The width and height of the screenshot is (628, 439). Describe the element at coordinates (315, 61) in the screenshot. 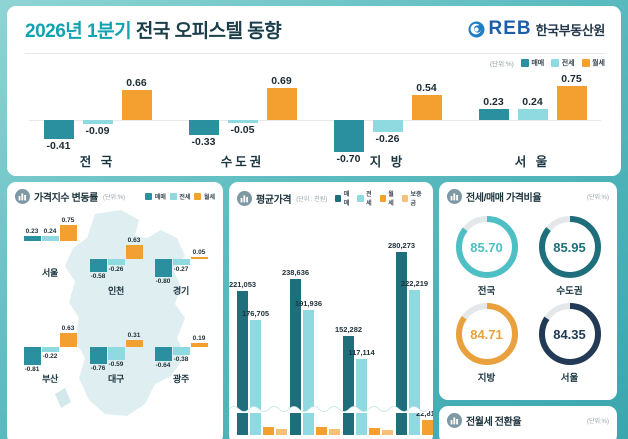

I see `top-chart-legend: (단위:%) 매매 전세 월세` at that location.